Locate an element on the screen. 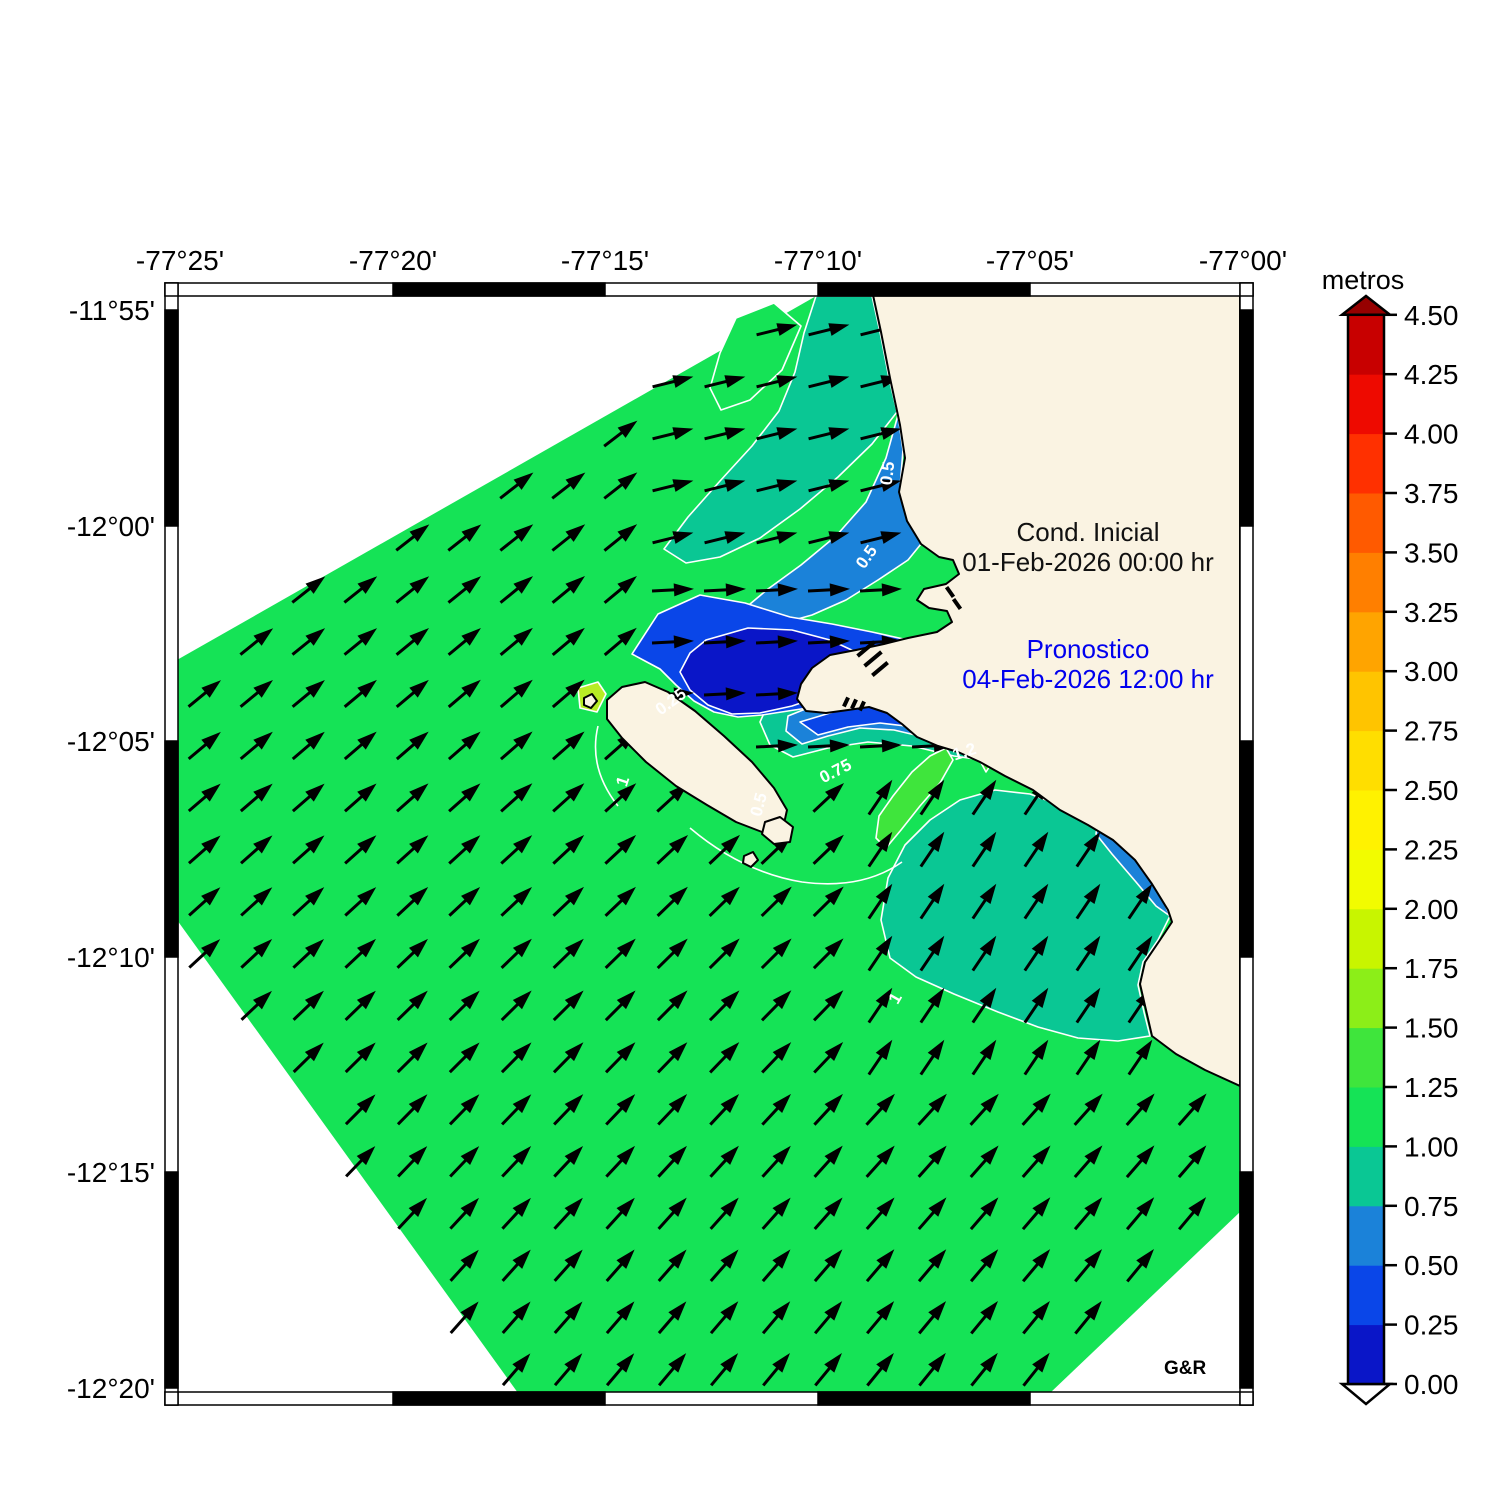  colorbar-tick-label: 0.50 is located at coordinates (1431, 1265).